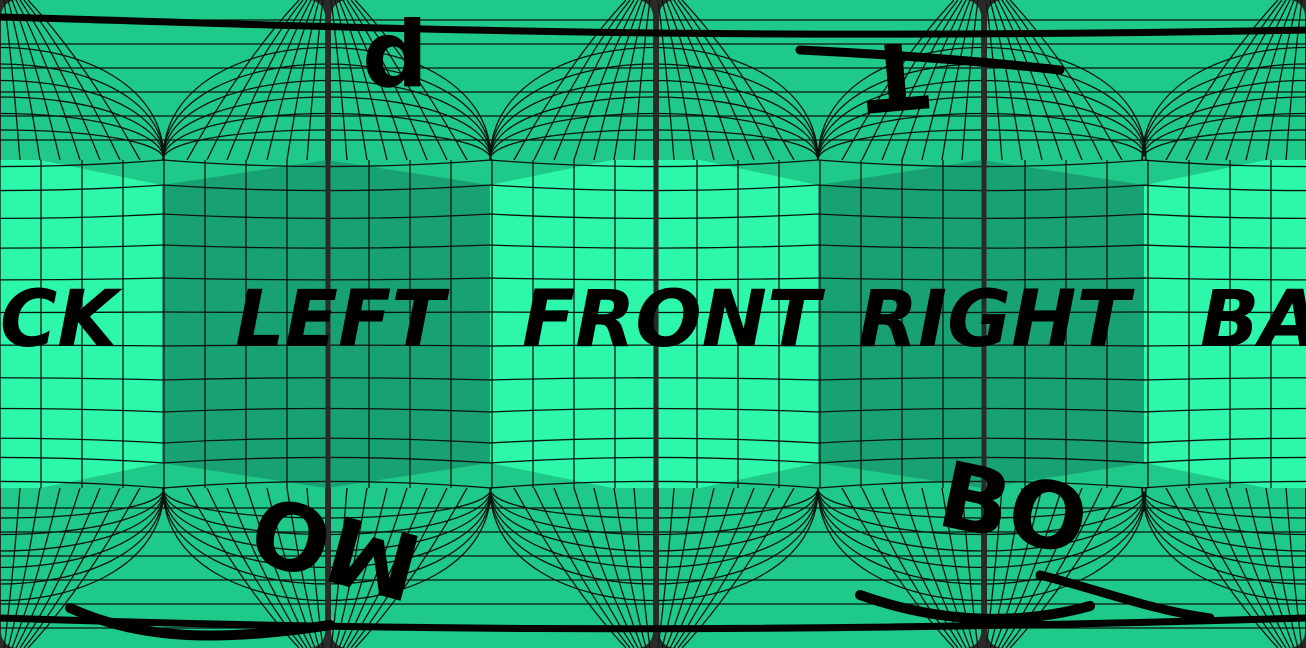  I want to click on top-fragment-t: T, so click(895, 75).